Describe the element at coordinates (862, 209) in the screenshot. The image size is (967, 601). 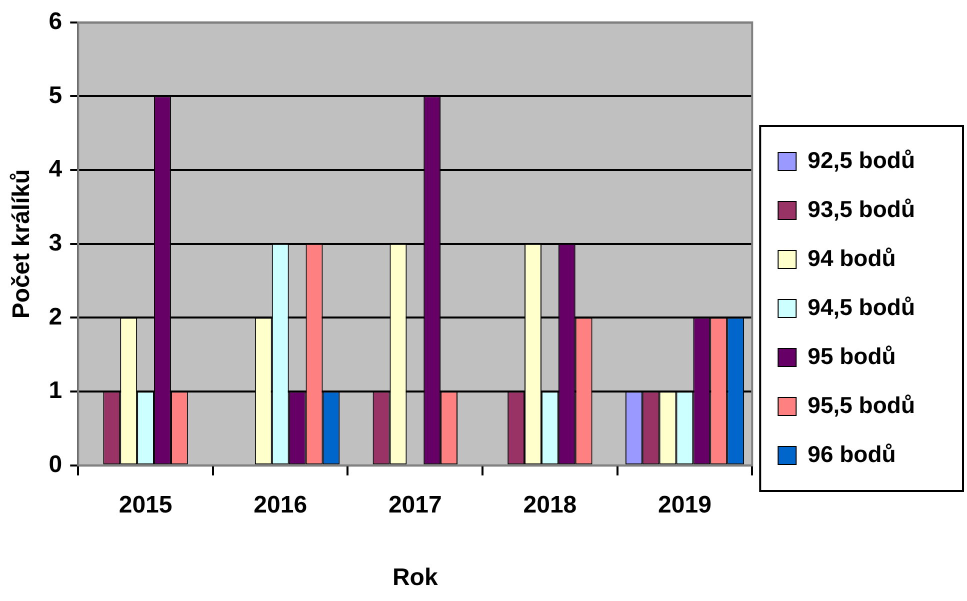
I see `legend-label: 93,5 bodů` at that location.